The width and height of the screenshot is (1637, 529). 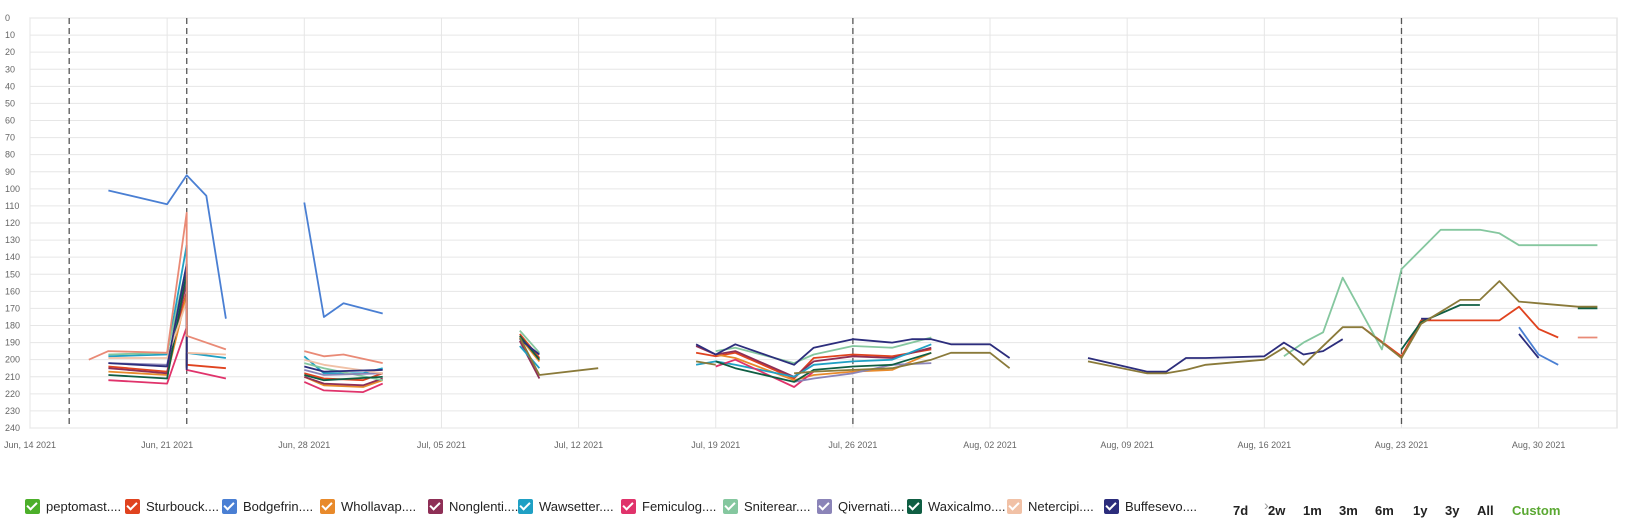 I want to click on y-tick-label: 140, so click(x=12, y=257).